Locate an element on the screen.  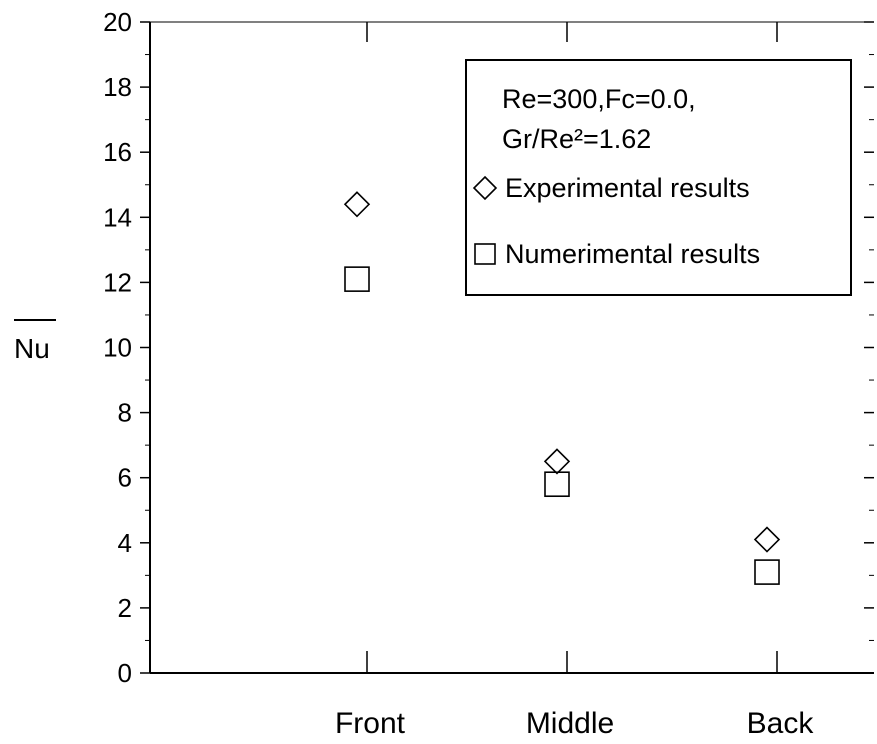
legend-condition-line-2: Gr/Re²=1.62 is located at coordinates (576, 139).